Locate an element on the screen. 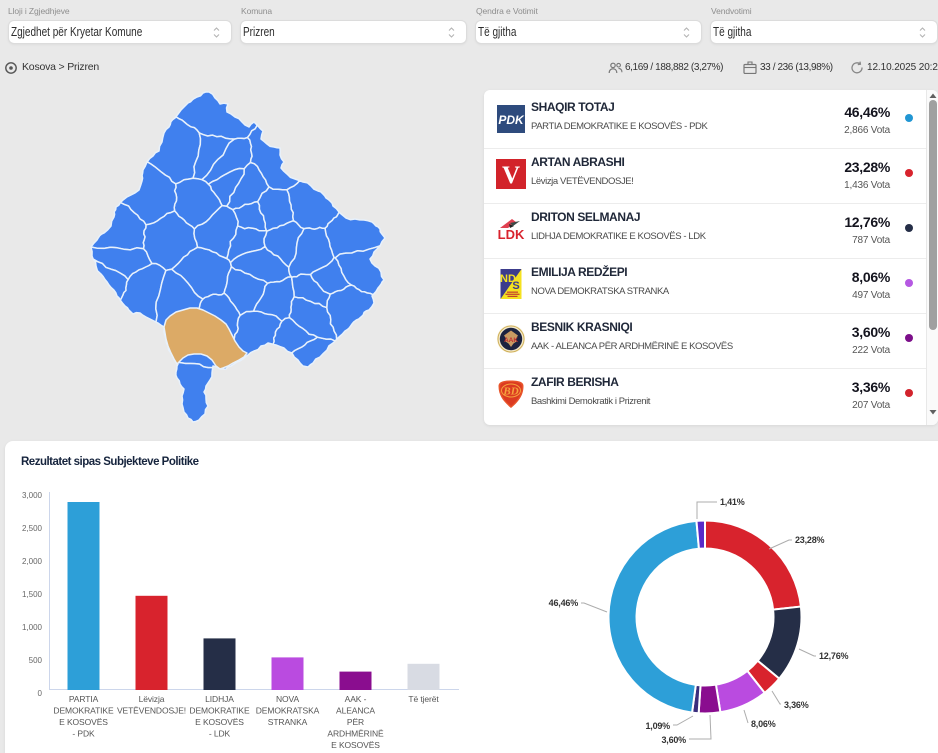 The height and width of the screenshot is (753, 938). svg-text: 3,000 is located at coordinates (32, 495).